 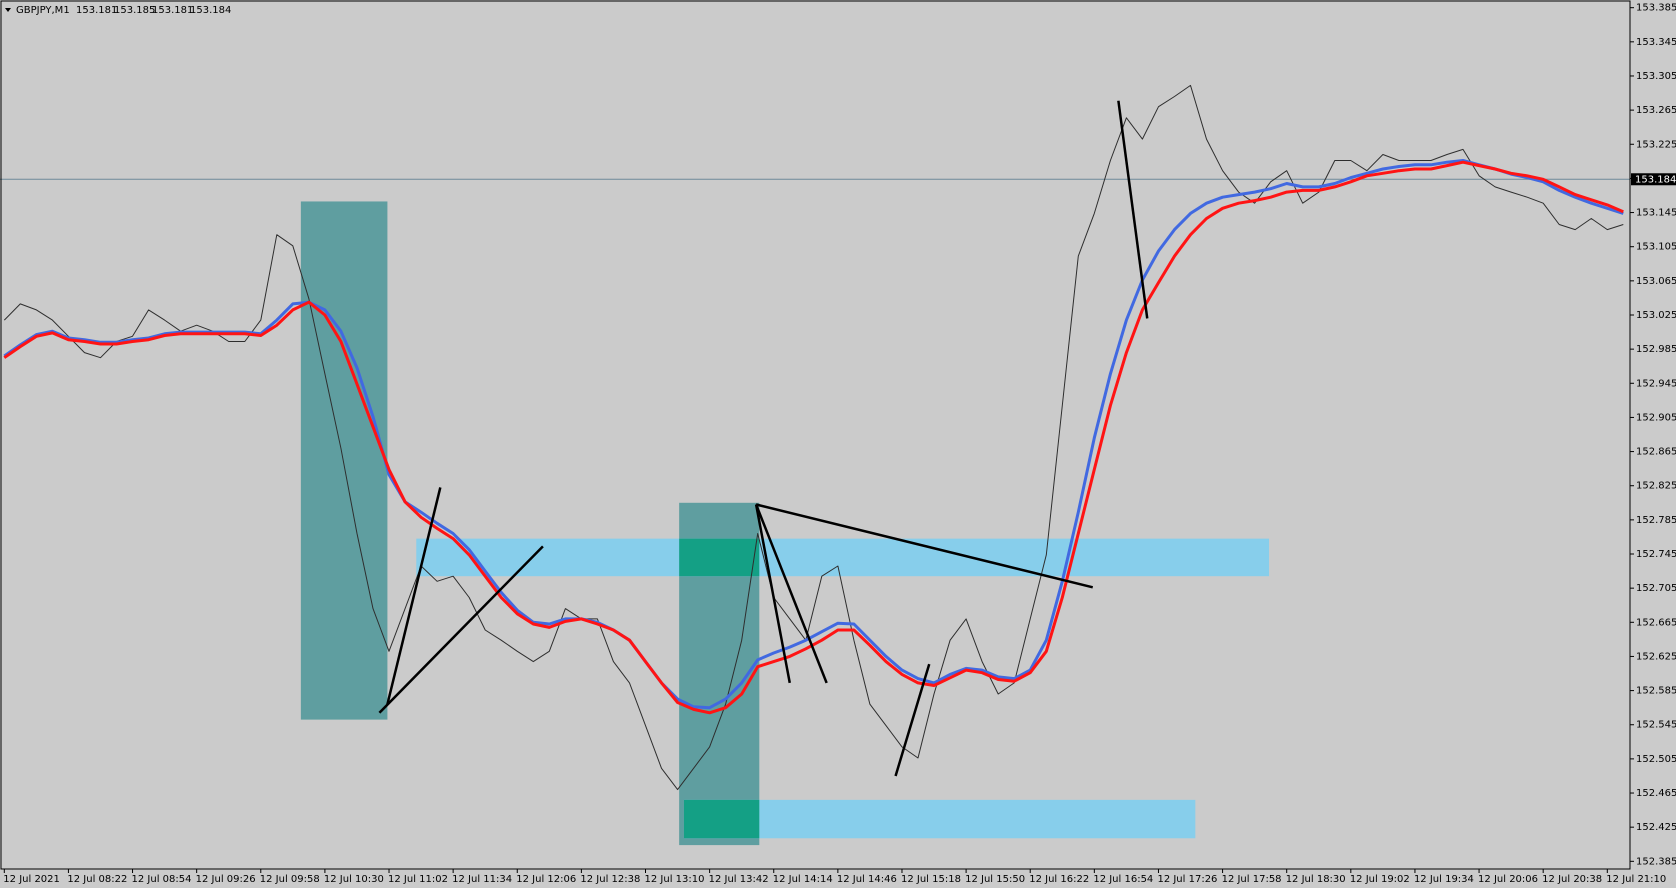 I want to click on x-tick-label: 12 Jul 09:58, so click(x=290, y=879).